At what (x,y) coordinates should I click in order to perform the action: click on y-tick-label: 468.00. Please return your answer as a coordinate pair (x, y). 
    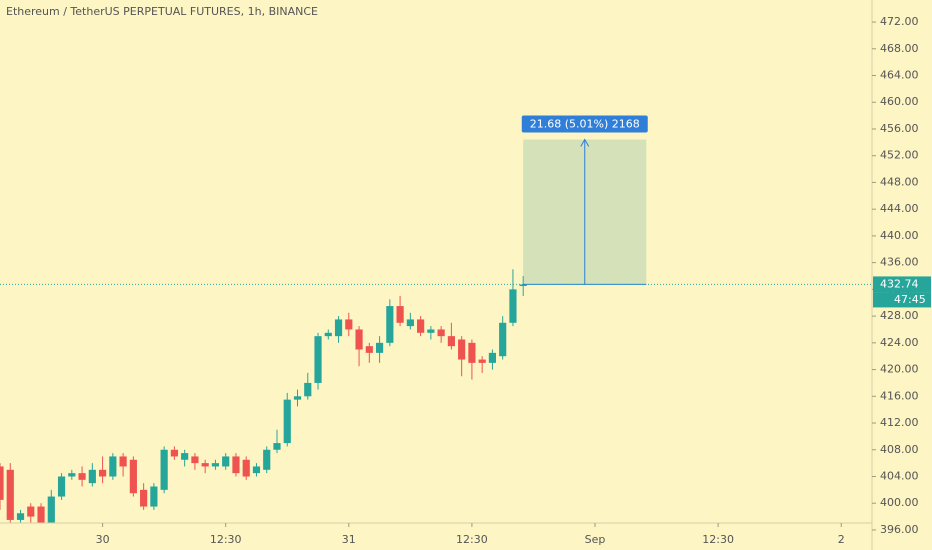
    Looking at the image, I should click on (899, 48).